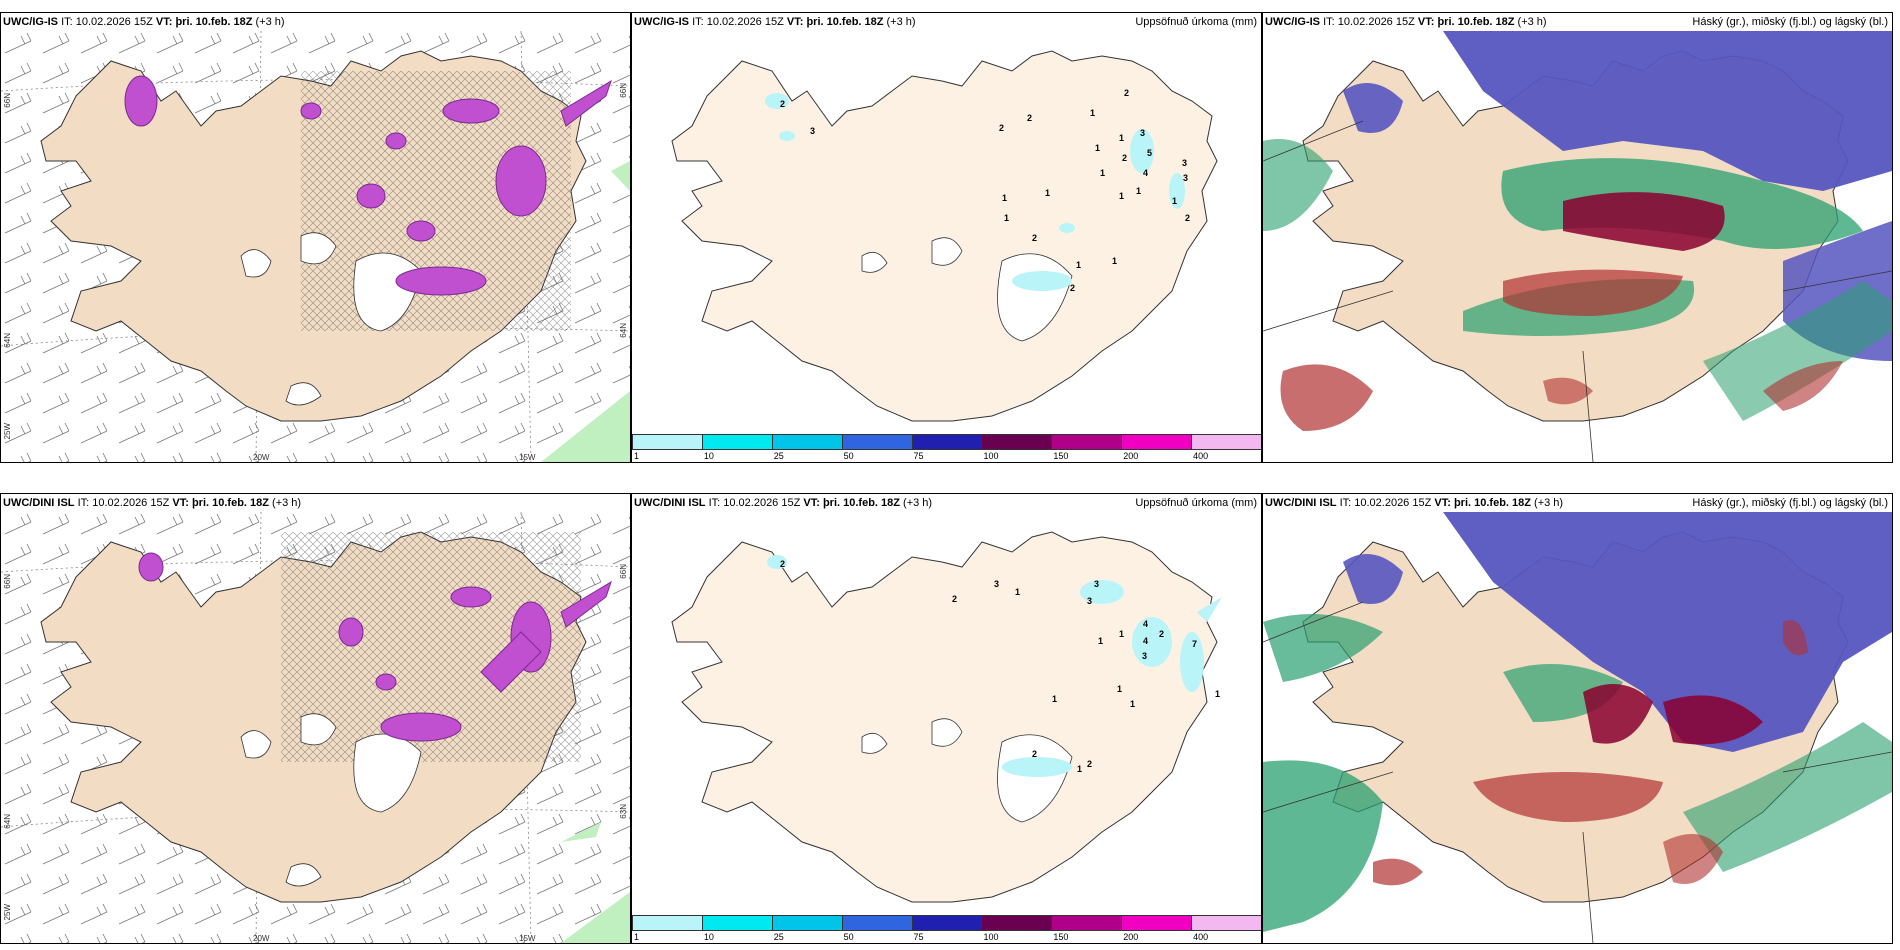 This screenshot has width=1900, height=950. What do you see at coordinates (1667, 632) in the screenshot?
I see `high-cloud` at bounding box center [1667, 632].